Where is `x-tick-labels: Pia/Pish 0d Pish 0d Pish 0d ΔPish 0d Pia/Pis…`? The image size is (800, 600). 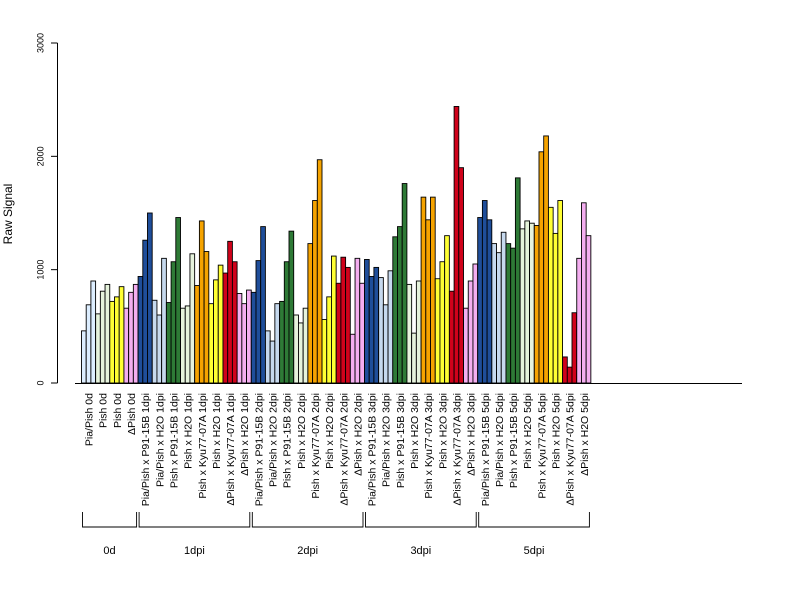
x-tick-labels: Pia/Pish 0d Pish 0d Pish 0d ΔPish 0d Pia/Pis… is located at coordinates (337, 449).